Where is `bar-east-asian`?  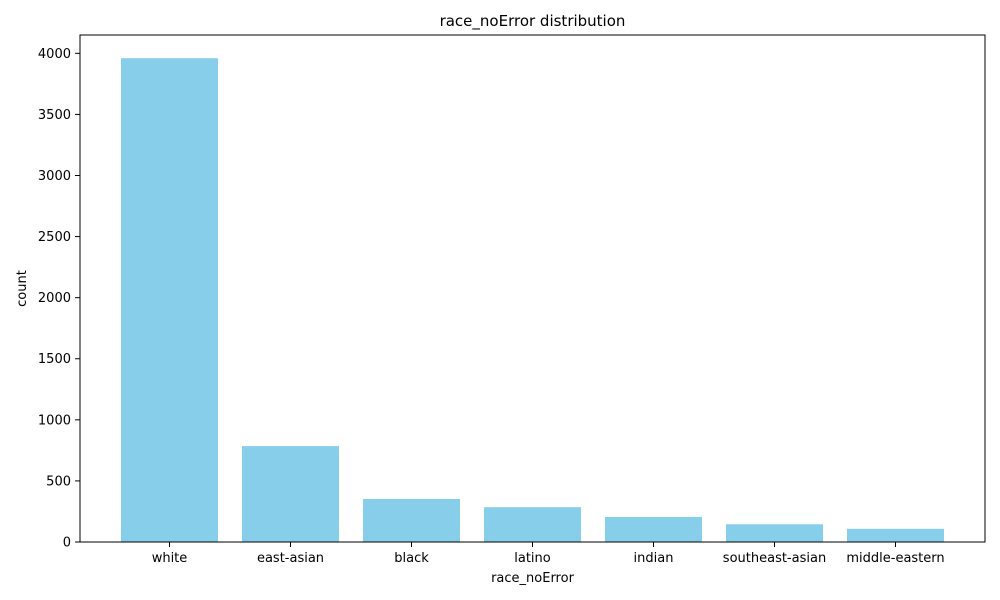 bar-east-asian is located at coordinates (290, 494).